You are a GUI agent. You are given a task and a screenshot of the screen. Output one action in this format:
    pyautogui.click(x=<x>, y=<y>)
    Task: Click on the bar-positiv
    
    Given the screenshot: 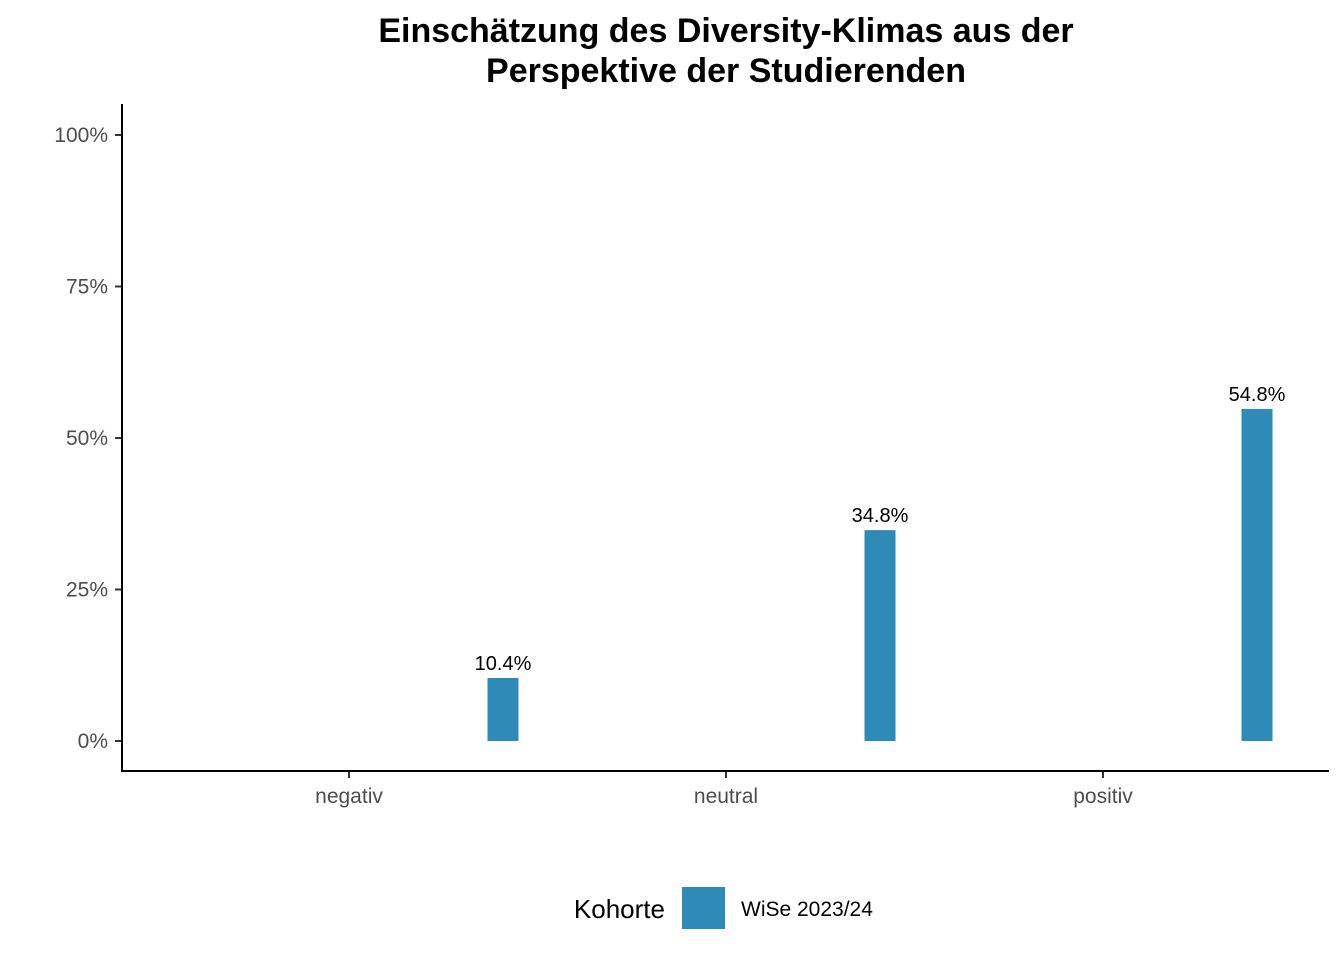 What is the action you would take?
    pyautogui.click(x=1257, y=574)
    